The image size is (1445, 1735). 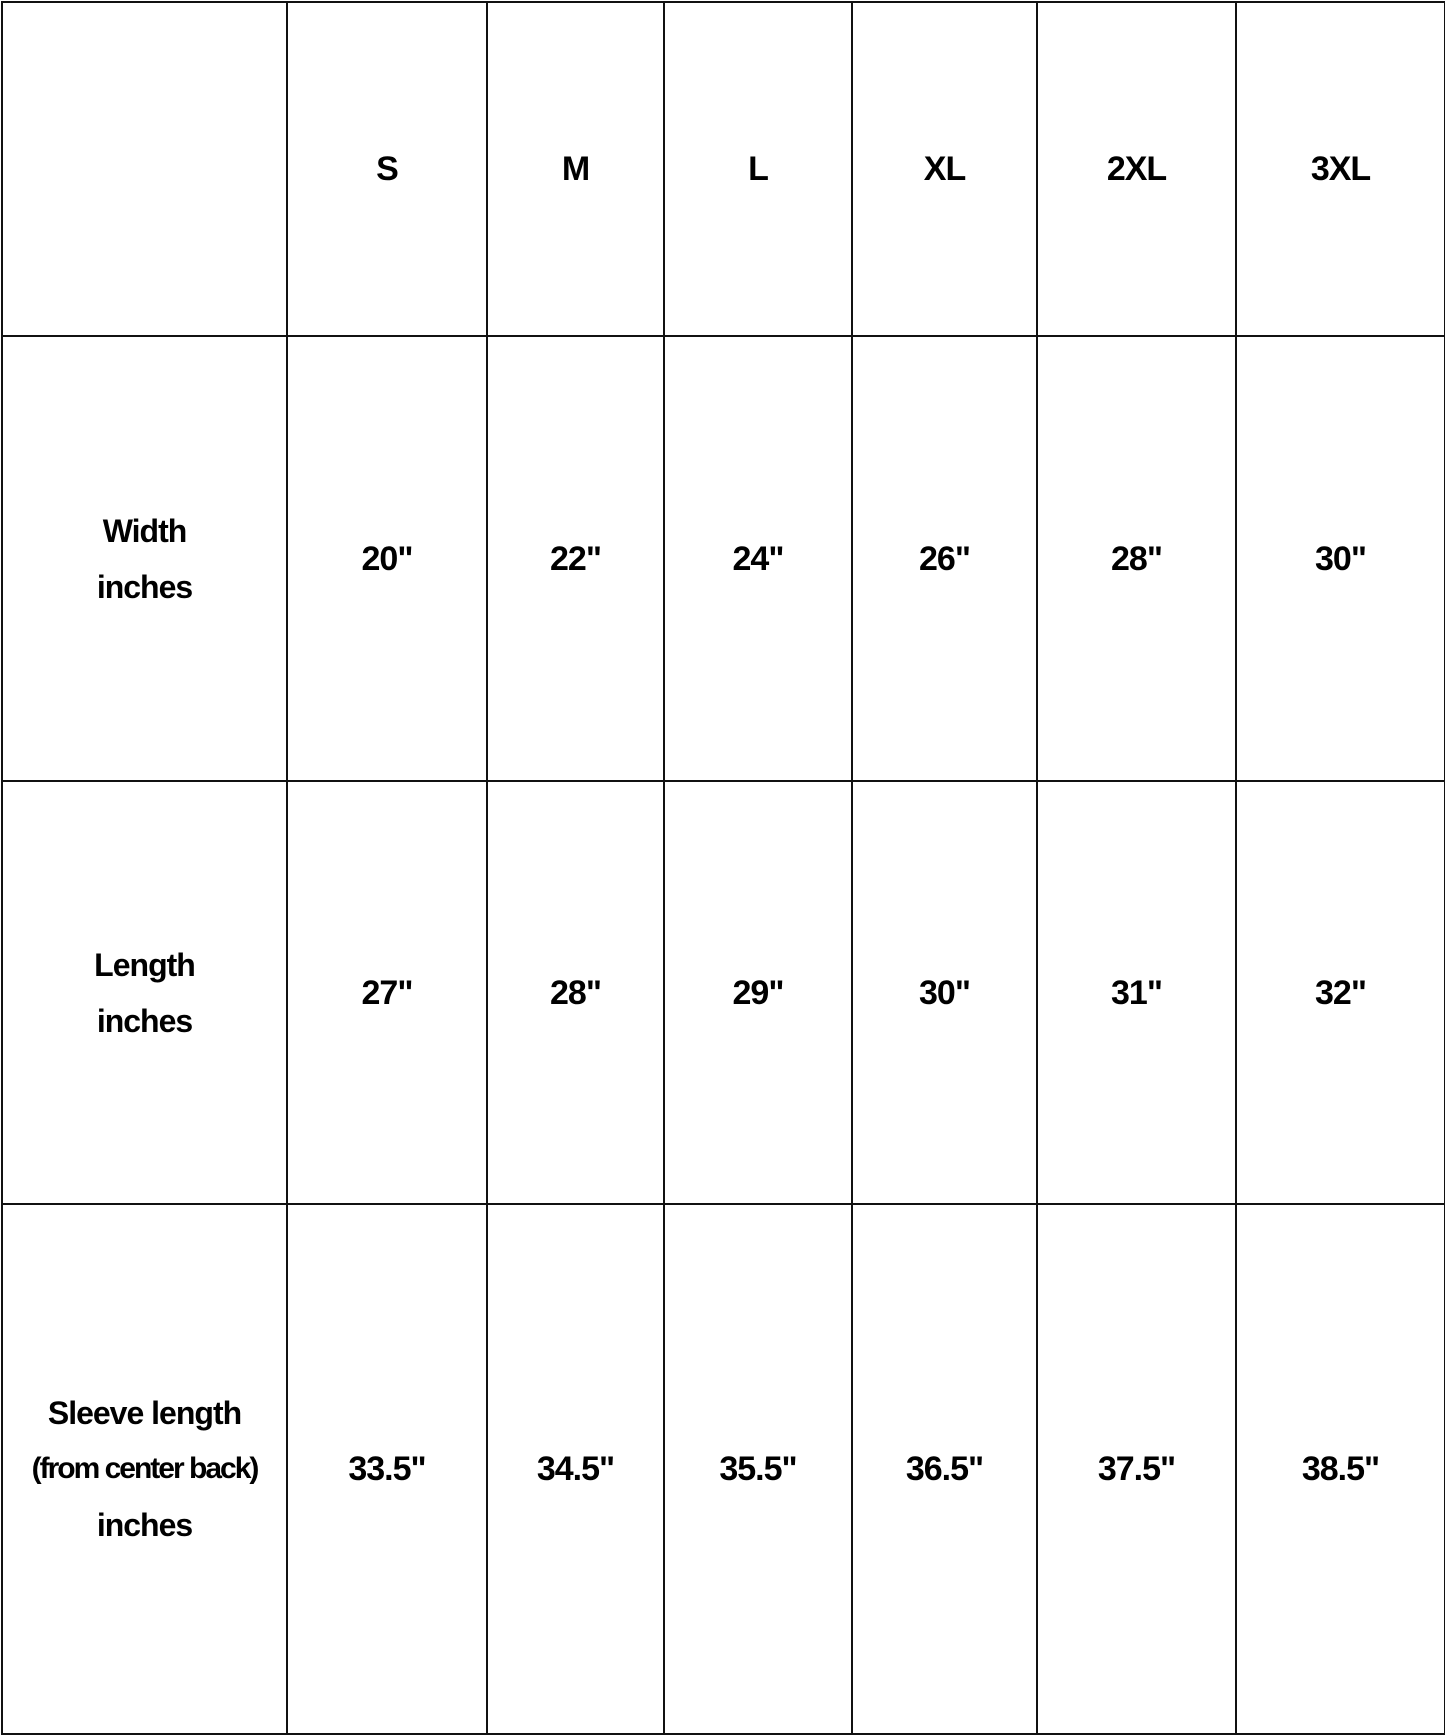 What do you see at coordinates (144, 1413) in the screenshot?
I see `row-label-line: Sleeve length` at bounding box center [144, 1413].